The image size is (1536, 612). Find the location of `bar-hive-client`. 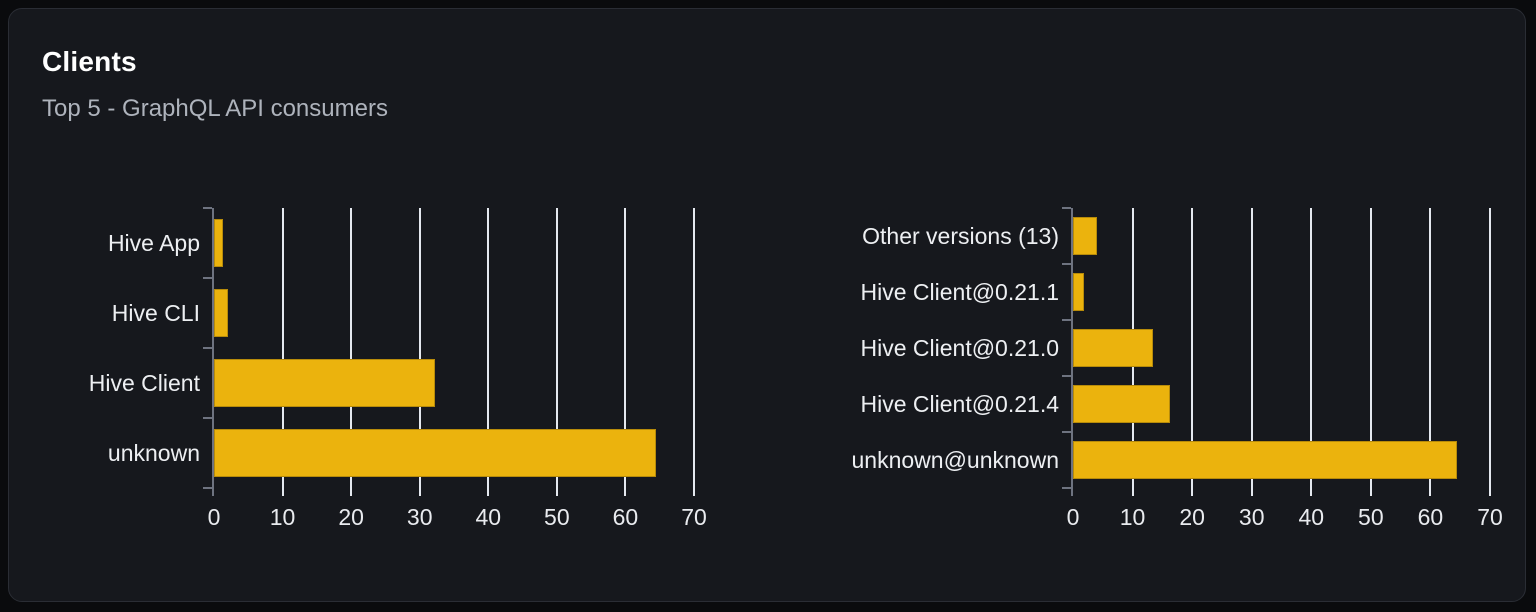

bar-hive-client is located at coordinates (324, 383).